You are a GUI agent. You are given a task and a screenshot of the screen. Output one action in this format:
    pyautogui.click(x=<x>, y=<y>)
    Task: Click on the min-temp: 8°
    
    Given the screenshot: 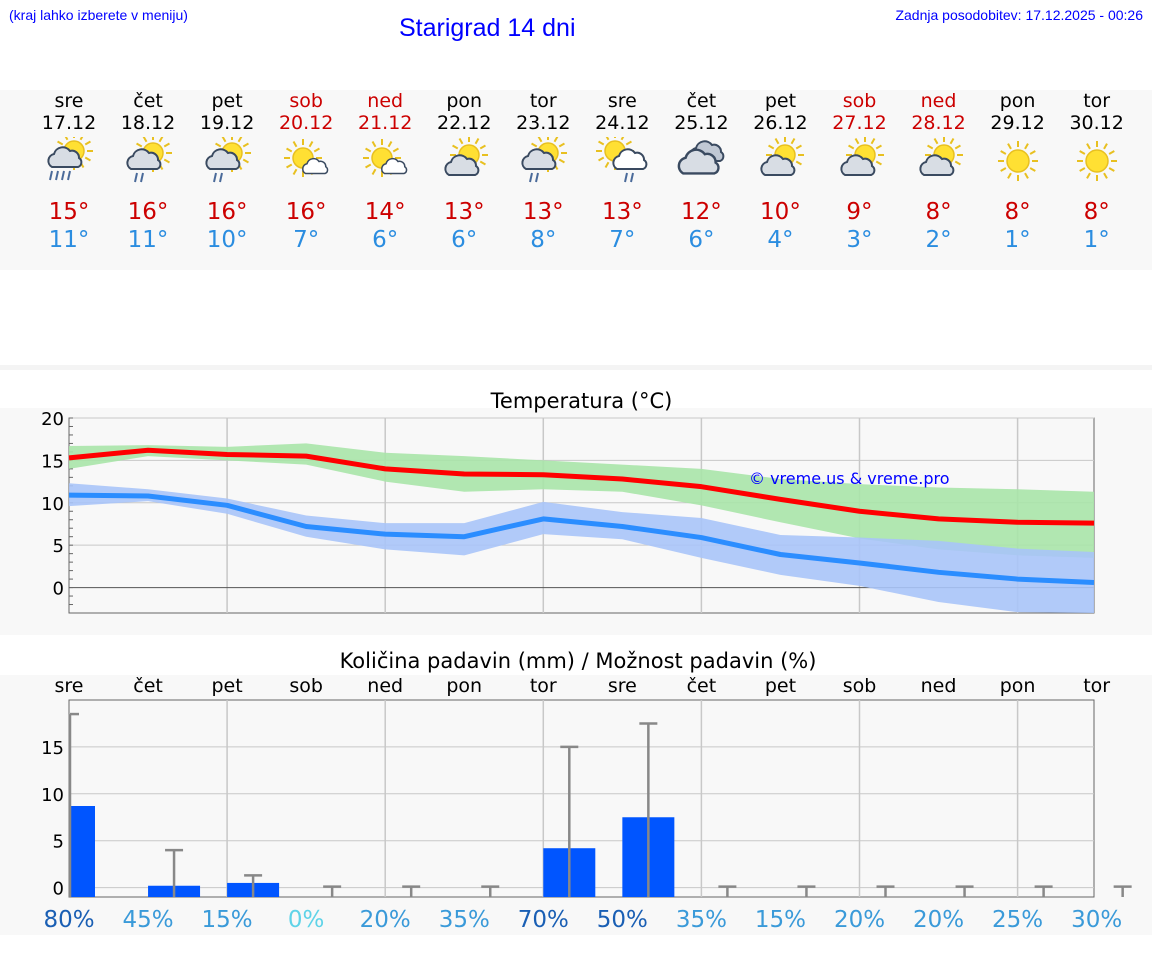 What is the action you would take?
    pyautogui.click(x=543, y=240)
    